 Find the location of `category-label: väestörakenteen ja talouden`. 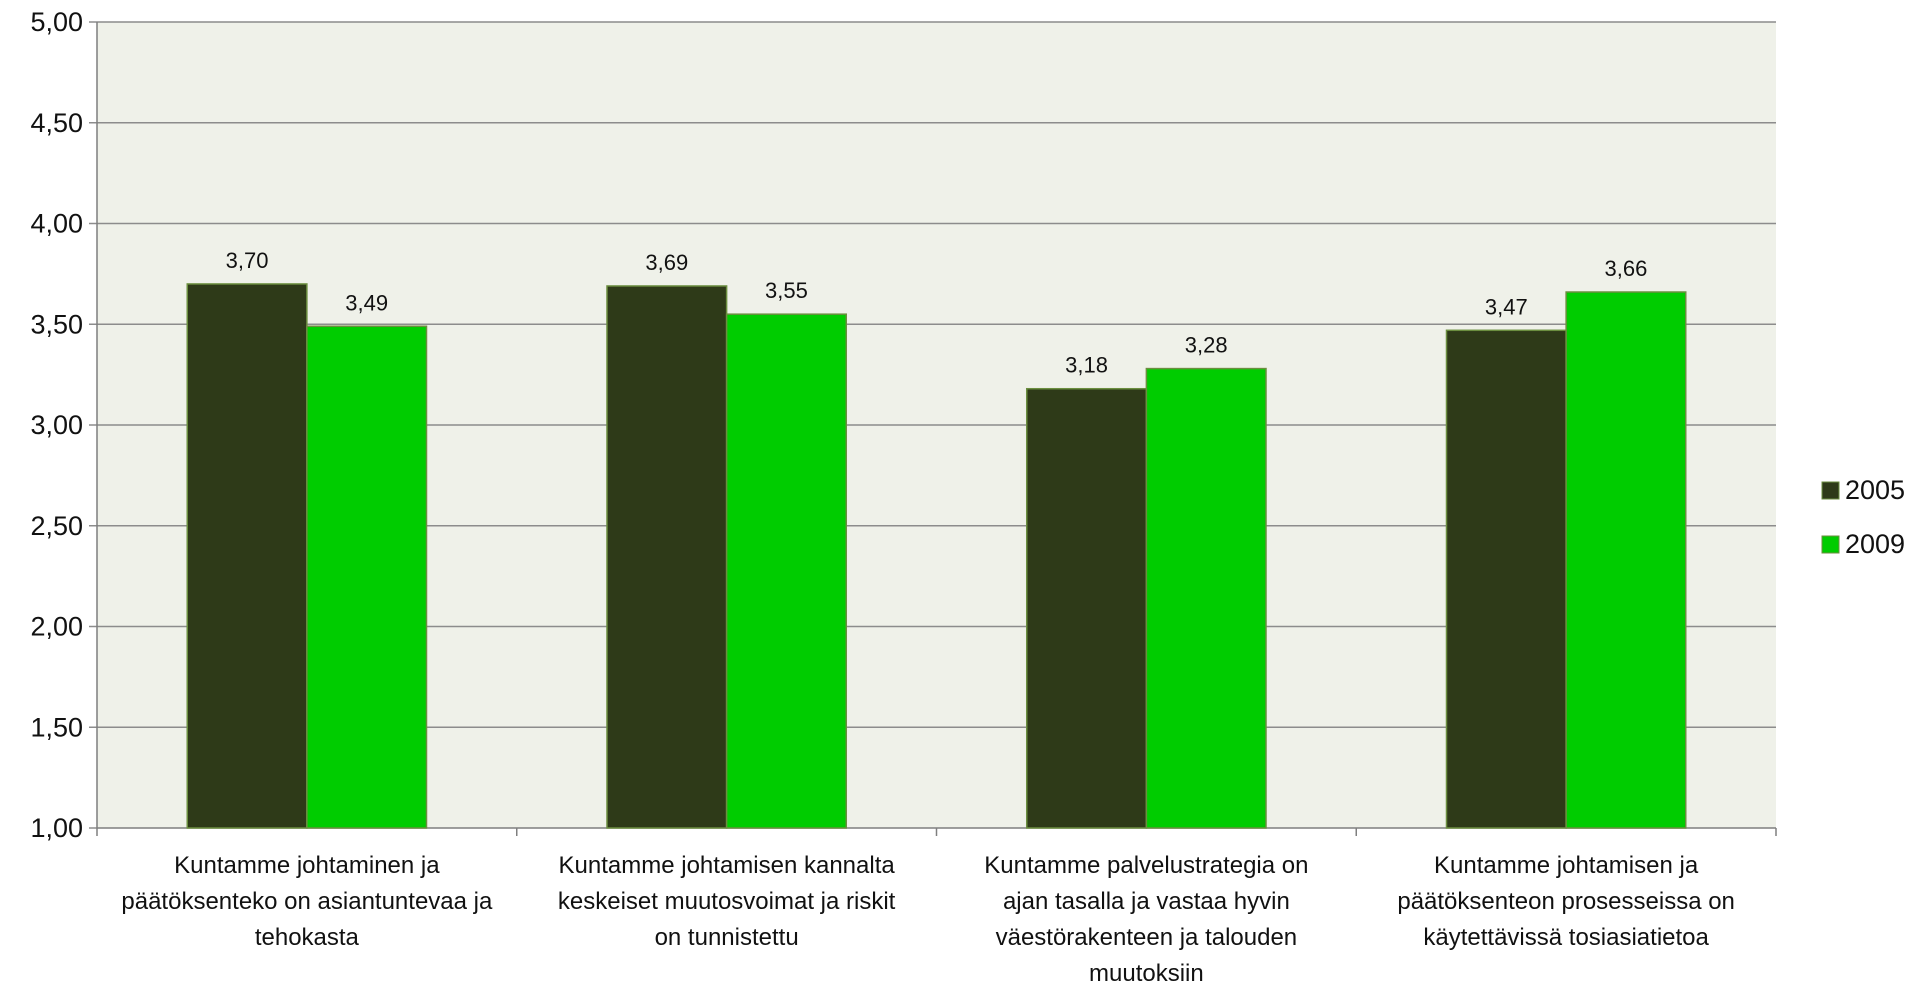

category-label: väestörakenteen ja talouden is located at coordinates (1147, 937).